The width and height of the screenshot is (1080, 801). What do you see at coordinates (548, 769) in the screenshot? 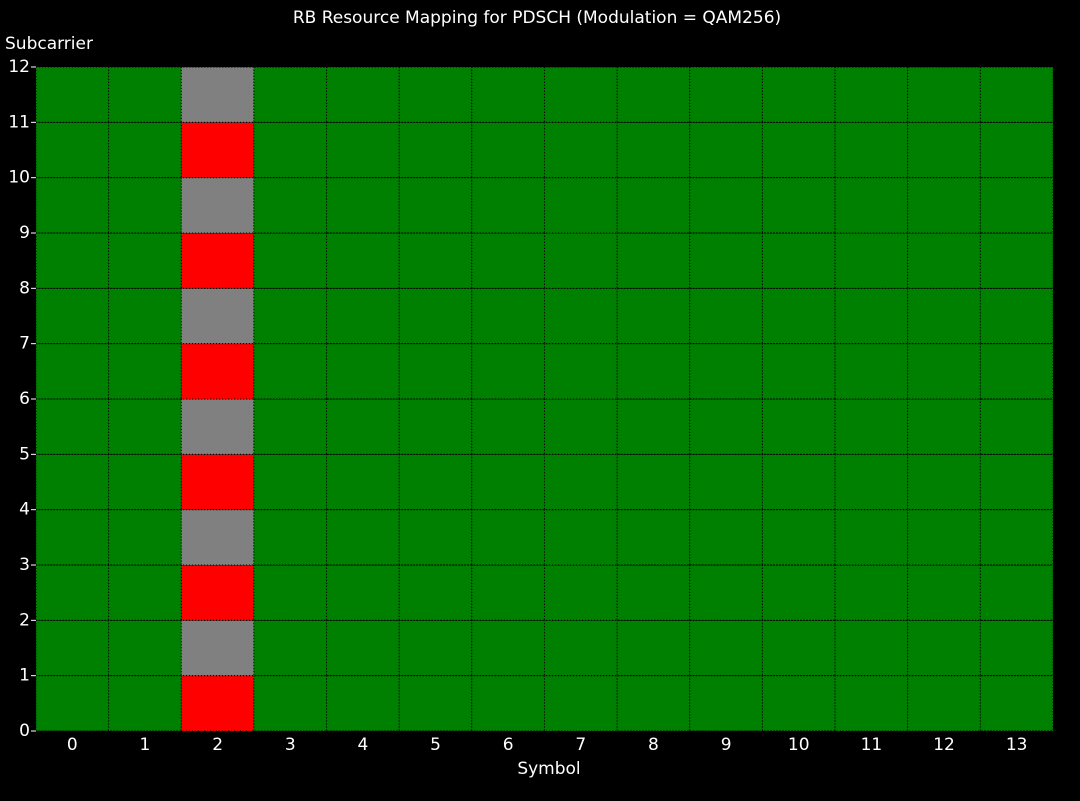
I see `x-axis-label: Symbol` at bounding box center [548, 769].